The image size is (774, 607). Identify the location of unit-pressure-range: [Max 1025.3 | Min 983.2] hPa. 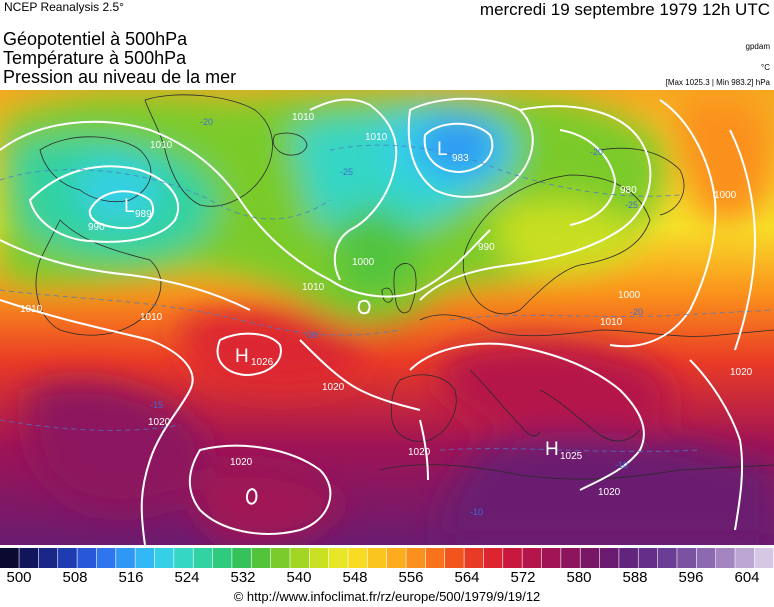
(717, 82).